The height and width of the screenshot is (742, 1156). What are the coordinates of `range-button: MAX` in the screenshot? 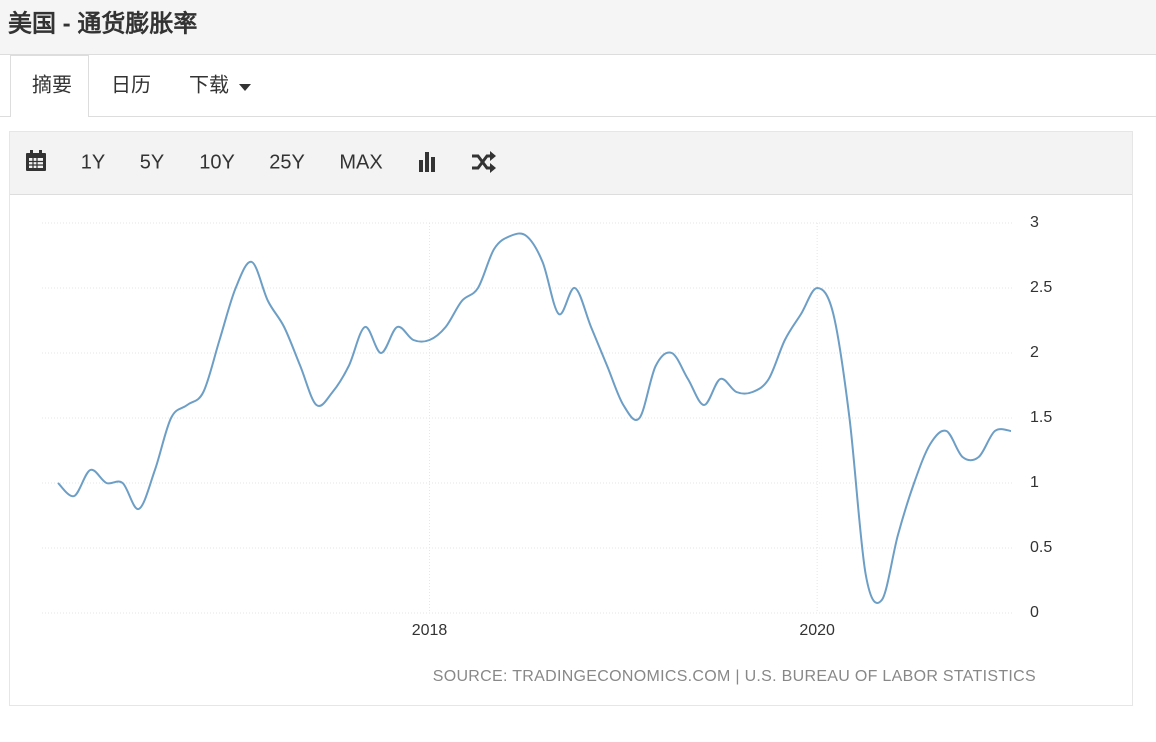 It's located at (360, 162).